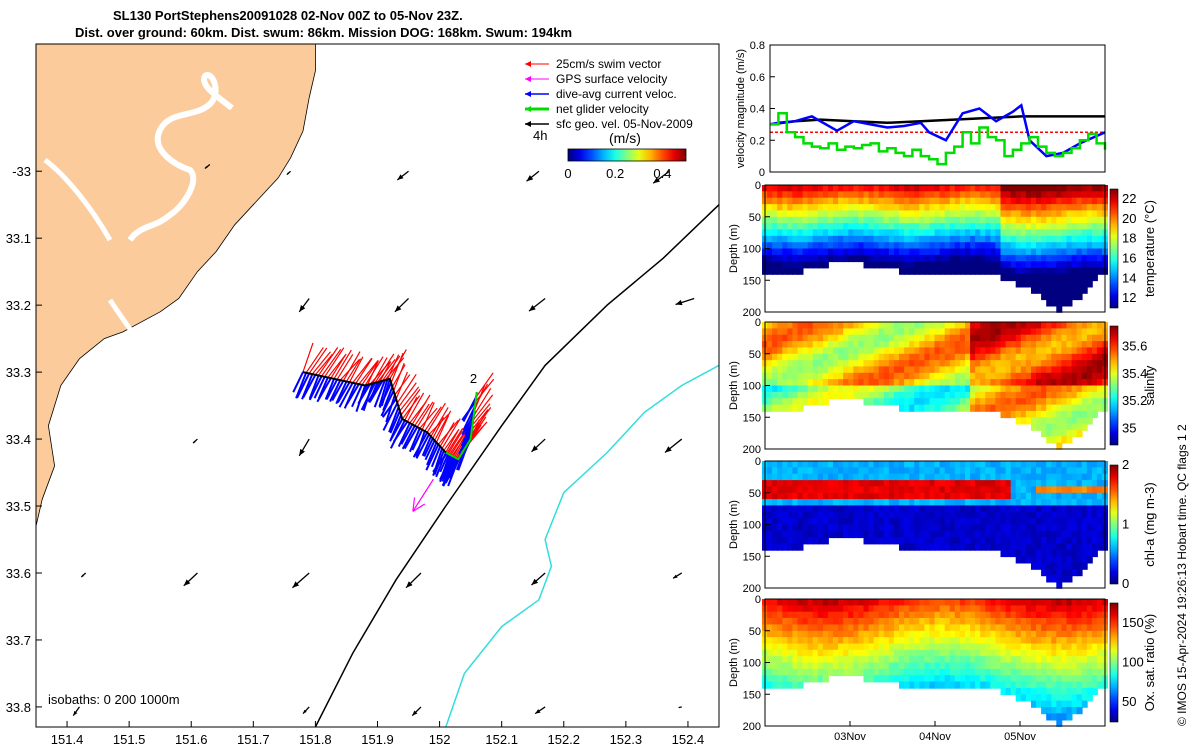 The image size is (1200, 750). What do you see at coordinates (18, 372) in the screenshot?
I see `map-y-tick-label: 33.3` at bounding box center [18, 372].